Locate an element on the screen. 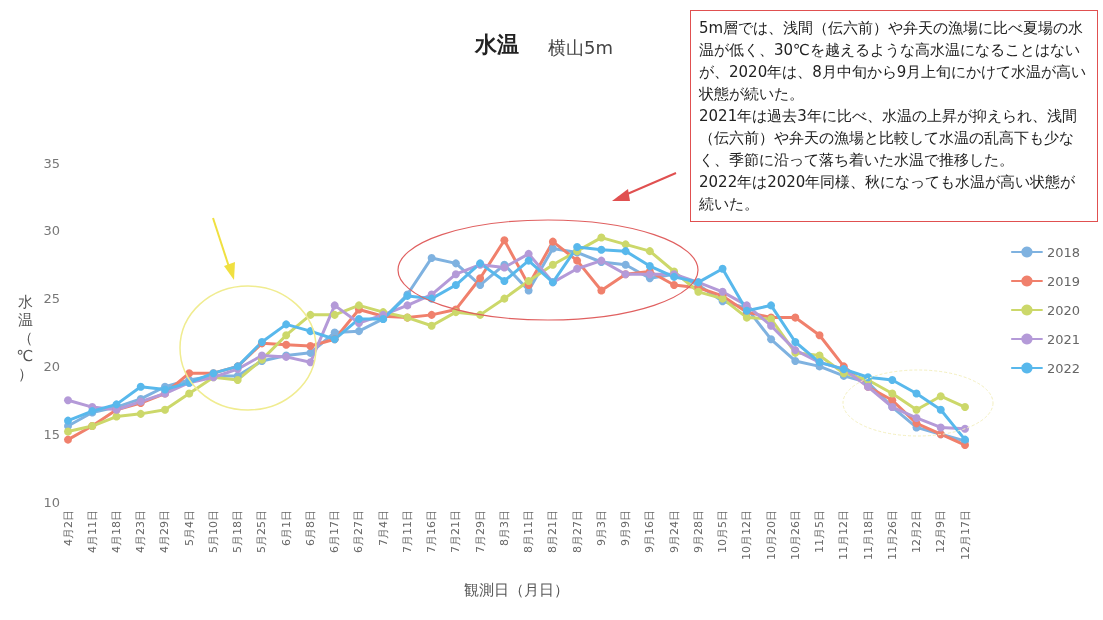  x-tick-label: 9月28日 is located at coordinates (698, 531).